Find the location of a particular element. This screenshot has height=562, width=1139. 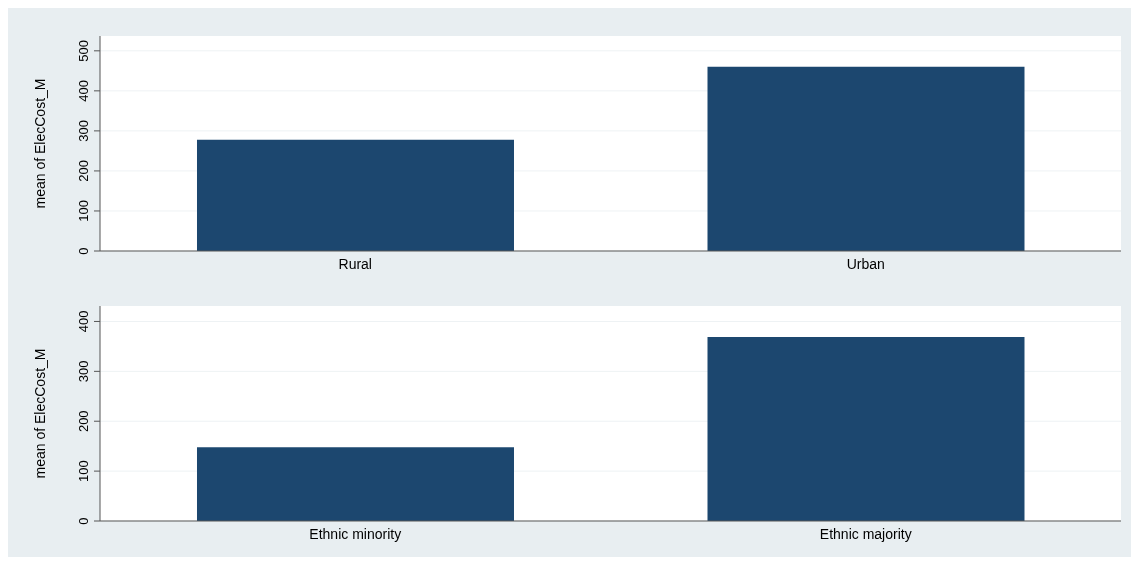

x-tick-label: Ethnic minority is located at coordinates (355, 533).